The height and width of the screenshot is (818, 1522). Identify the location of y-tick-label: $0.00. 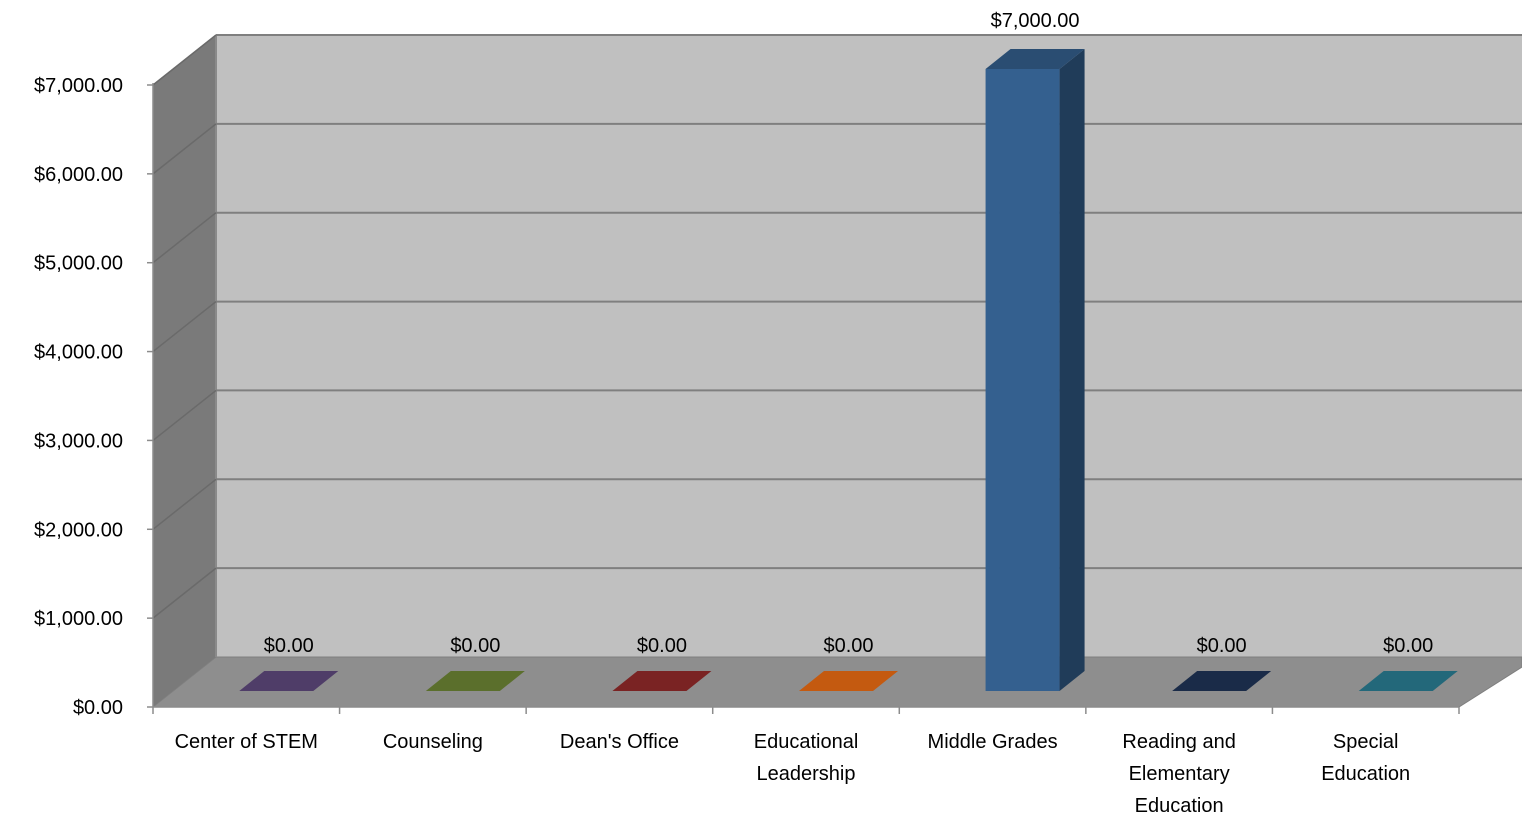
(98, 708).